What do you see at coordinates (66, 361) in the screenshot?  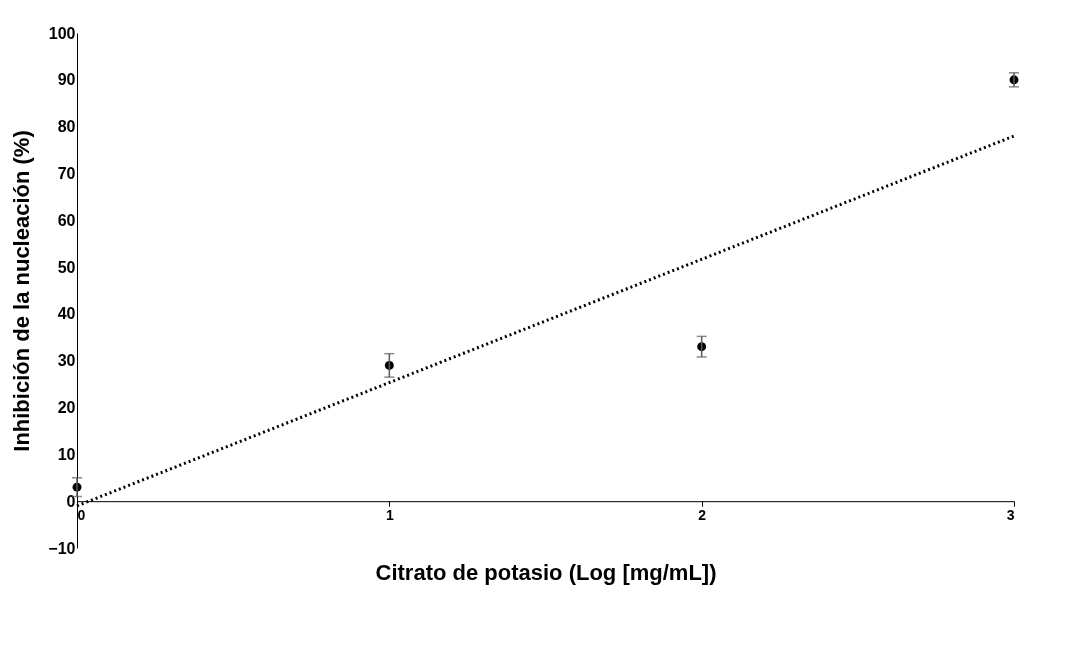 I see `y-tick-label: 30` at bounding box center [66, 361].